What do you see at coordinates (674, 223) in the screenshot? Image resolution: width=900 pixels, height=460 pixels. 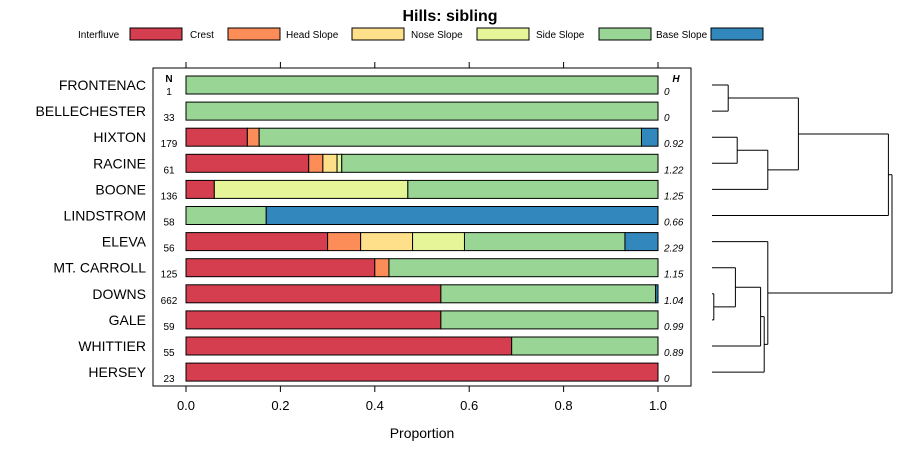 I see `row-h-value: 0.66` at bounding box center [674, 223].